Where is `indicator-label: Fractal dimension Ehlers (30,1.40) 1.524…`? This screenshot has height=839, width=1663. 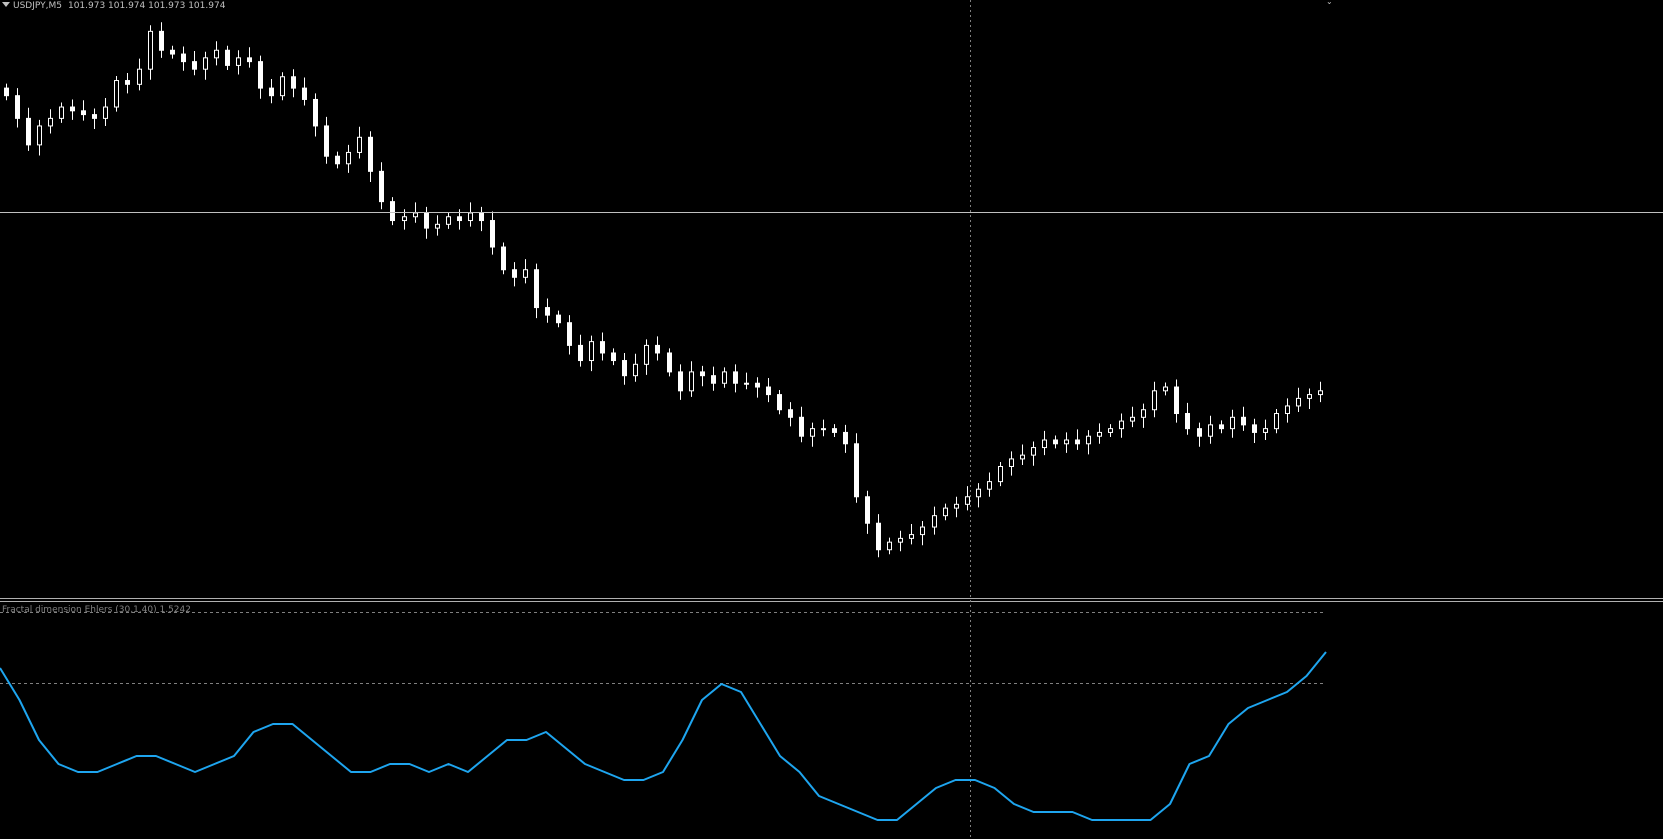 indicator-label: Fractal dimension Ehlers (30,1.40) 1.524… is located at coordinates (96, 610).